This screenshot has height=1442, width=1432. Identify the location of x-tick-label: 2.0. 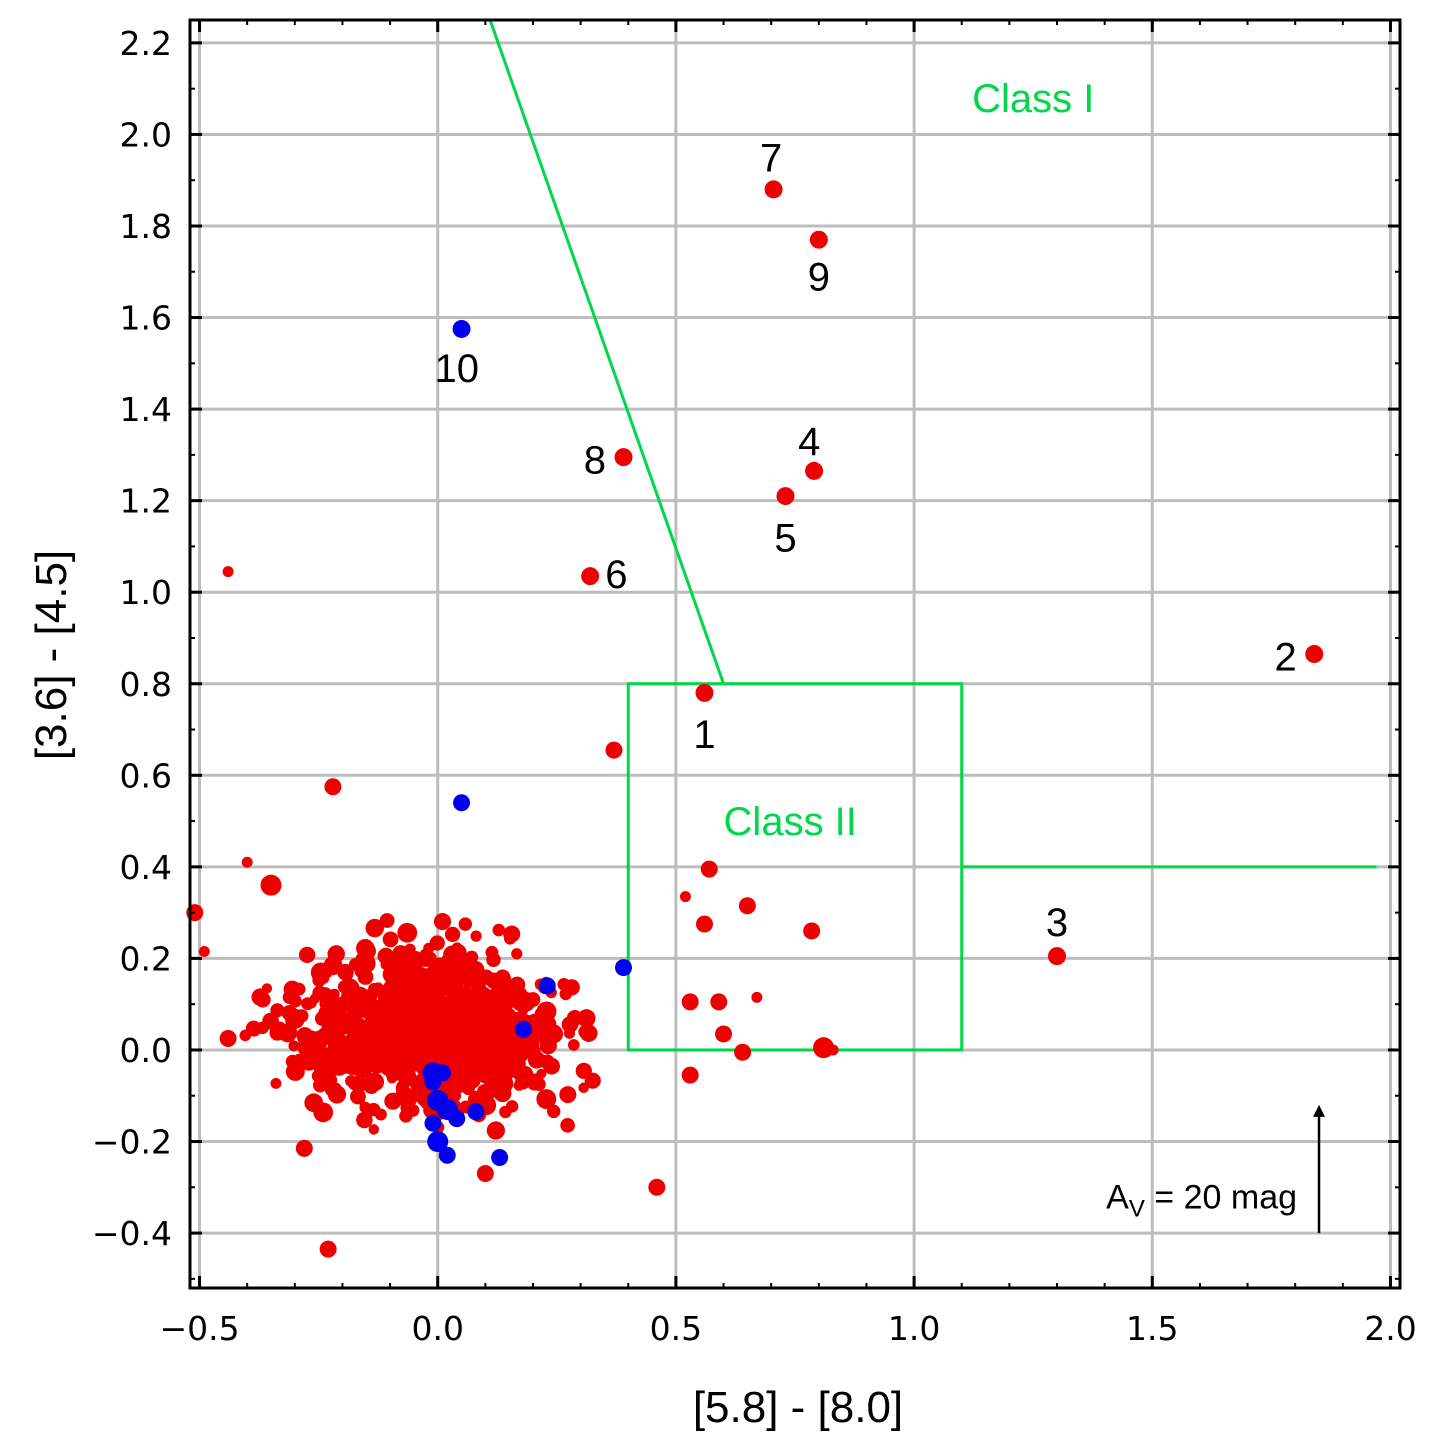
(1390, 1328).